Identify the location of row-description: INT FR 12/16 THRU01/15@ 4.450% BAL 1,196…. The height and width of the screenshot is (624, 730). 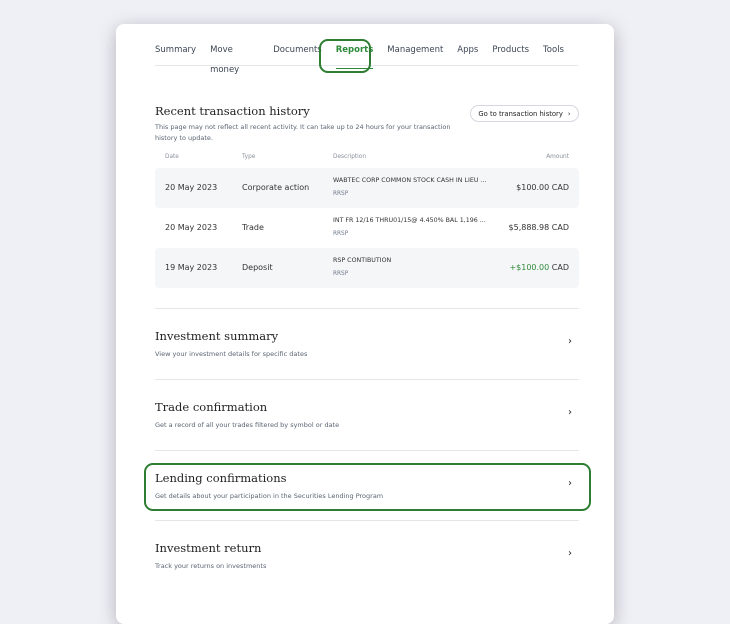
(409, 220).